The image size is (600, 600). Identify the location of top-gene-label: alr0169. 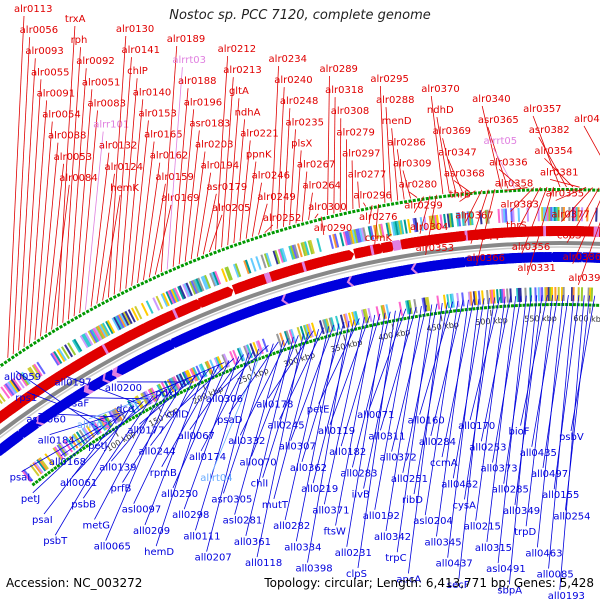
(180, 198).